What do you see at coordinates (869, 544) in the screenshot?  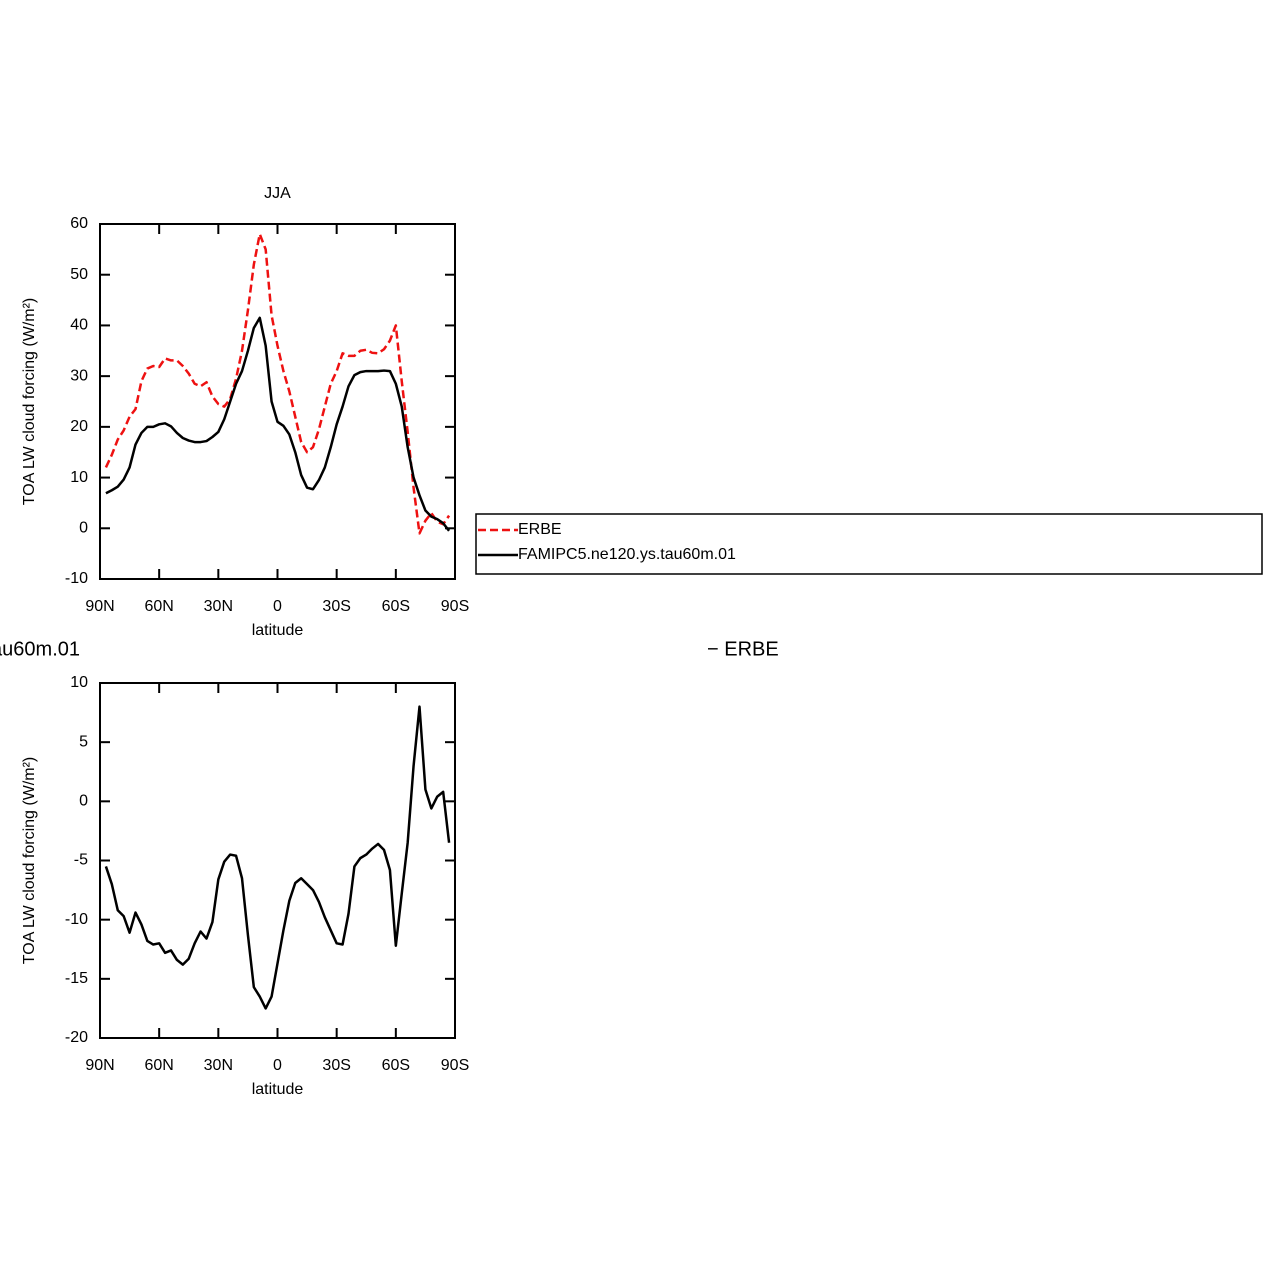 I see `legend-box` at bounding box center [869, 544].